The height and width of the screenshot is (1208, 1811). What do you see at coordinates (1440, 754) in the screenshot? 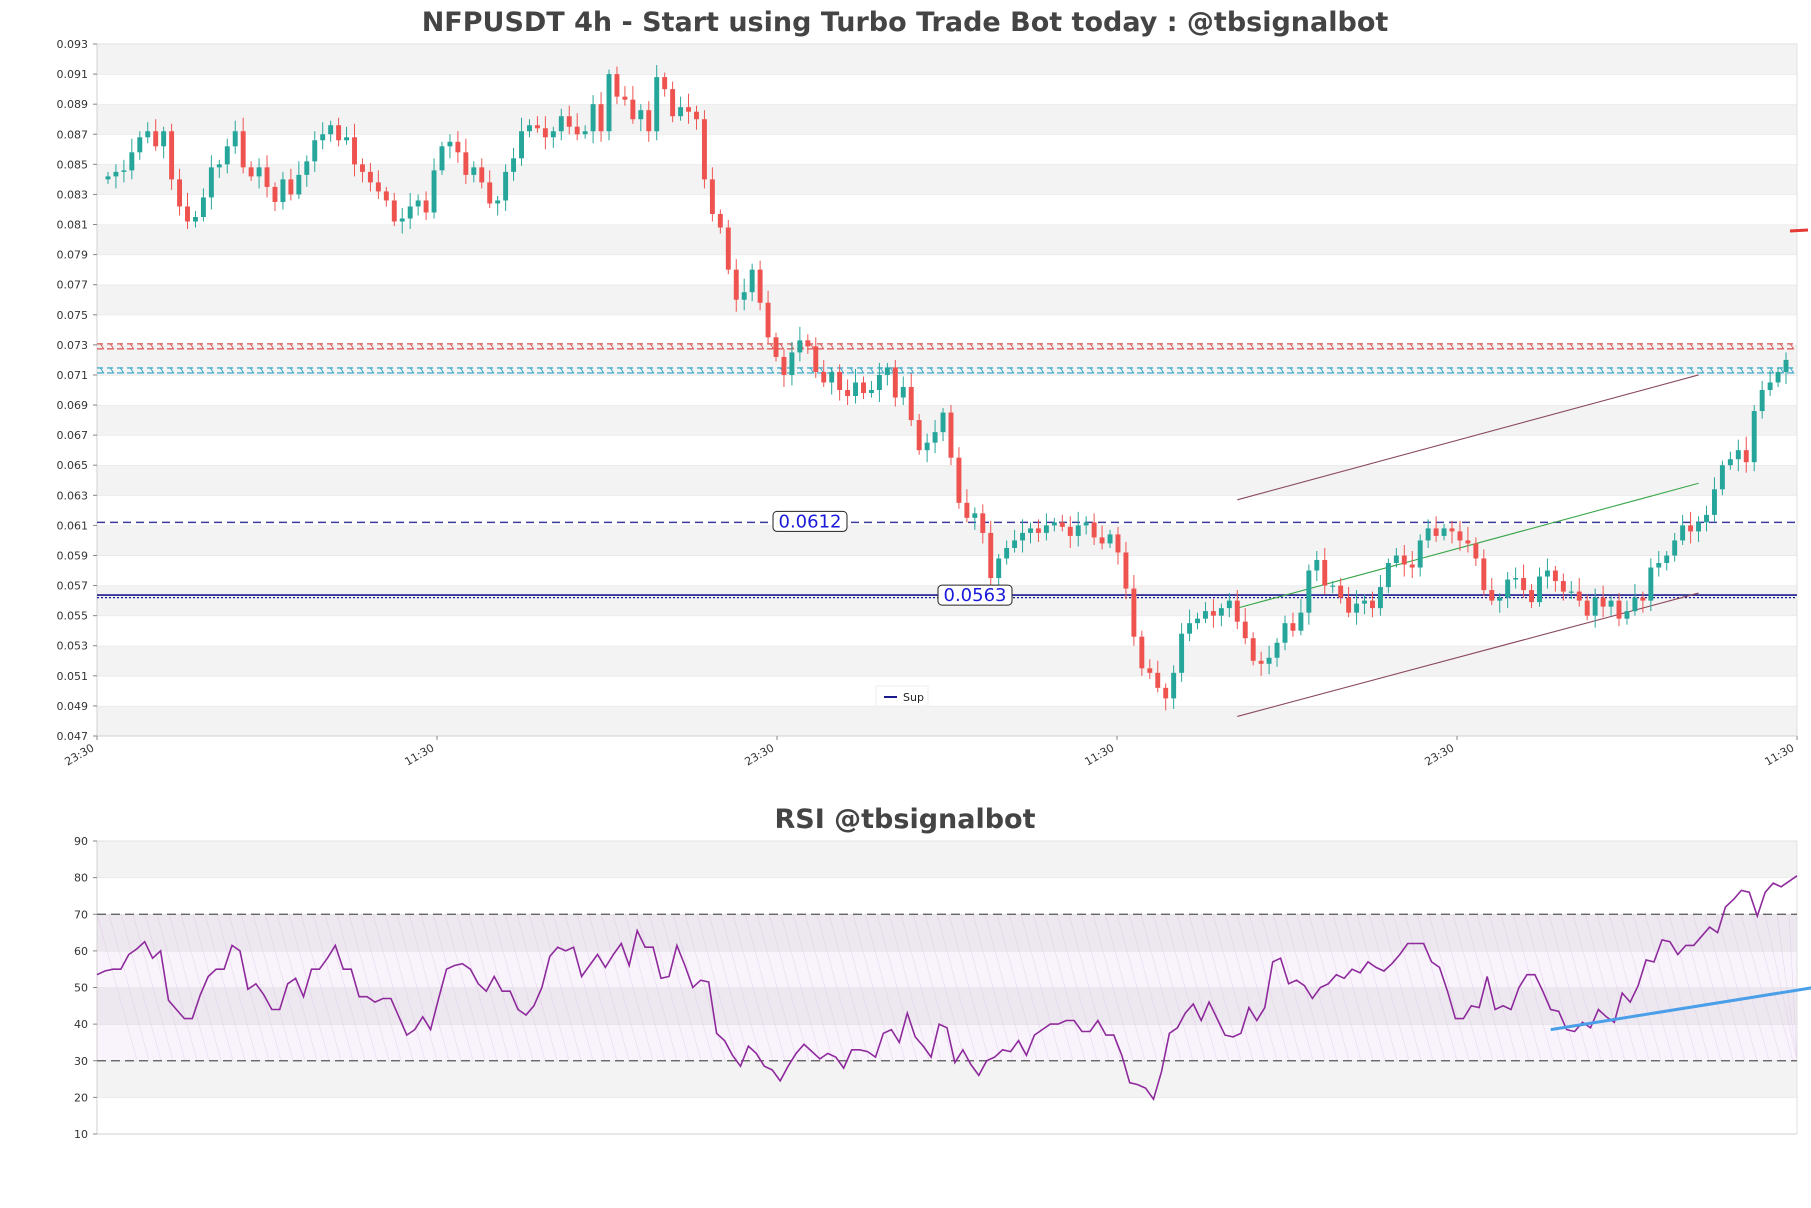
I see `x-tick-label: 23:30` at bounding box center [1440, 754].